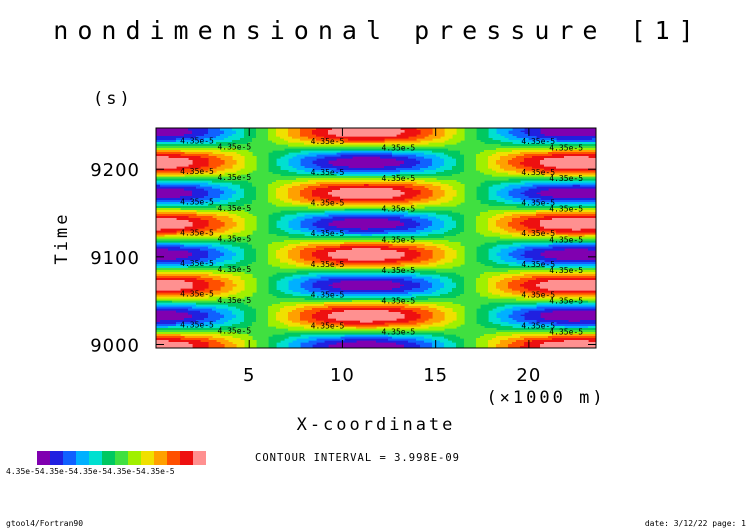 The width and height of the screenshot is (752, 532). I want to click on colorbar, so click(121, 458).